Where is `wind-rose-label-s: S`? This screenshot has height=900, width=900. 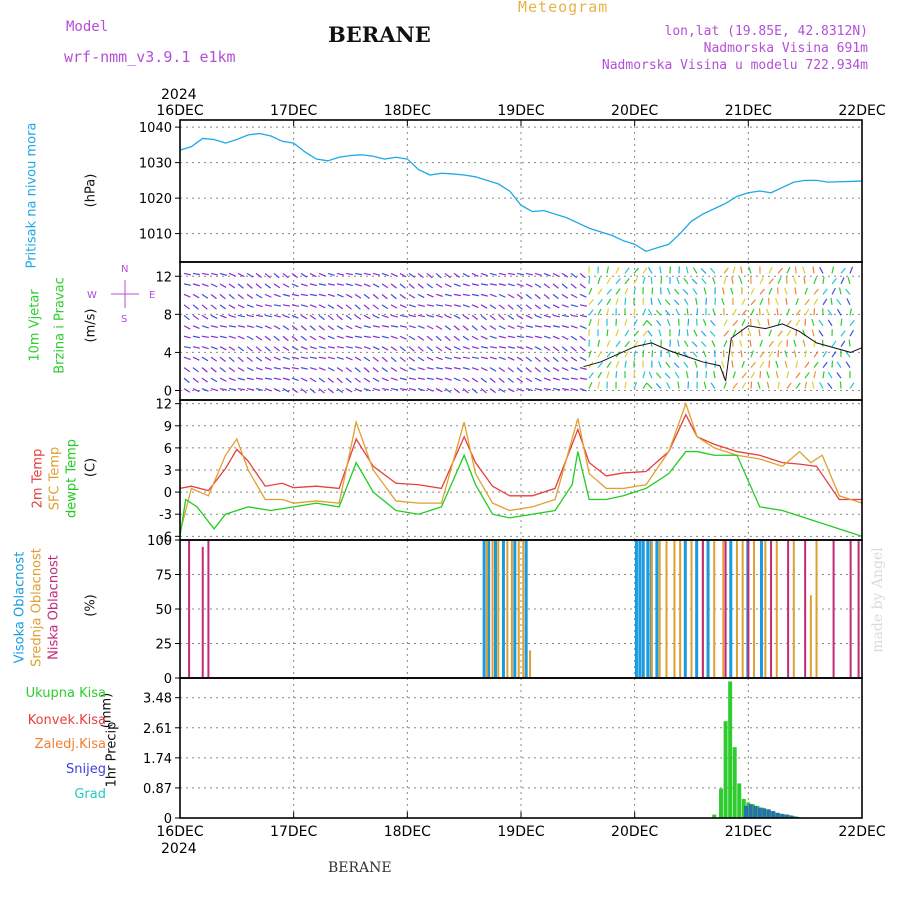
wind-rose-label-s: S is located at coordinates (124, 319).